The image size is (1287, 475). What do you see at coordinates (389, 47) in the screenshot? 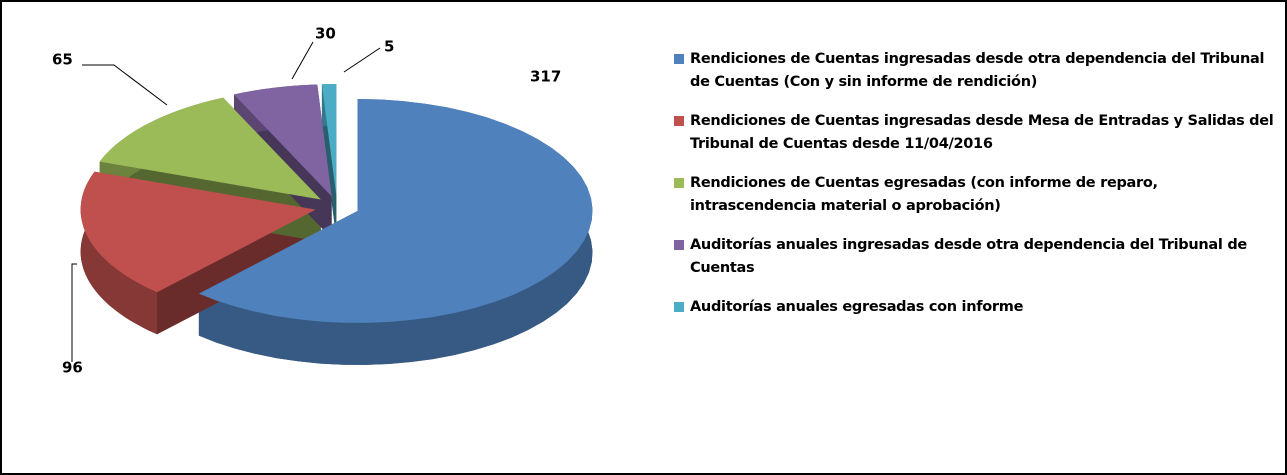
I see `data-label: 5` at bounding box center [389, 47].